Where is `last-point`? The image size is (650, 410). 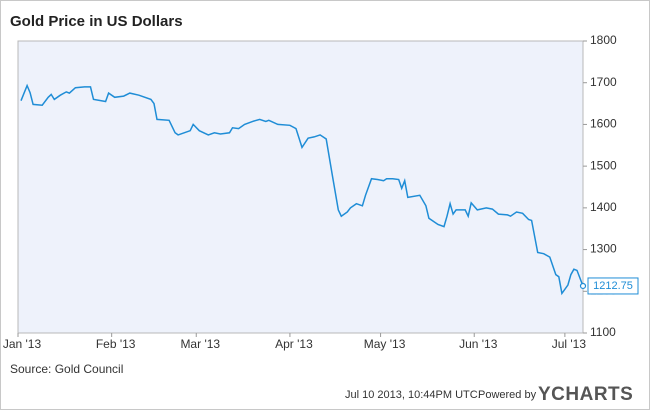
last-point is located at coordinates (583, 286).